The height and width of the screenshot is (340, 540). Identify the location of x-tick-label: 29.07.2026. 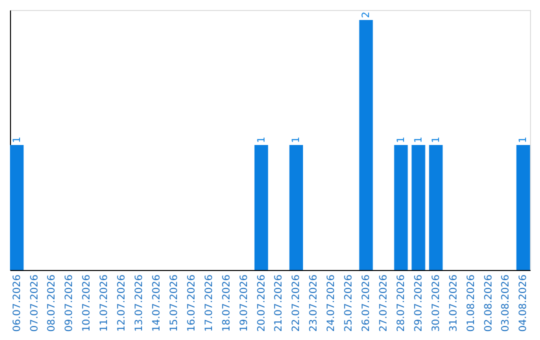
(418, 303).